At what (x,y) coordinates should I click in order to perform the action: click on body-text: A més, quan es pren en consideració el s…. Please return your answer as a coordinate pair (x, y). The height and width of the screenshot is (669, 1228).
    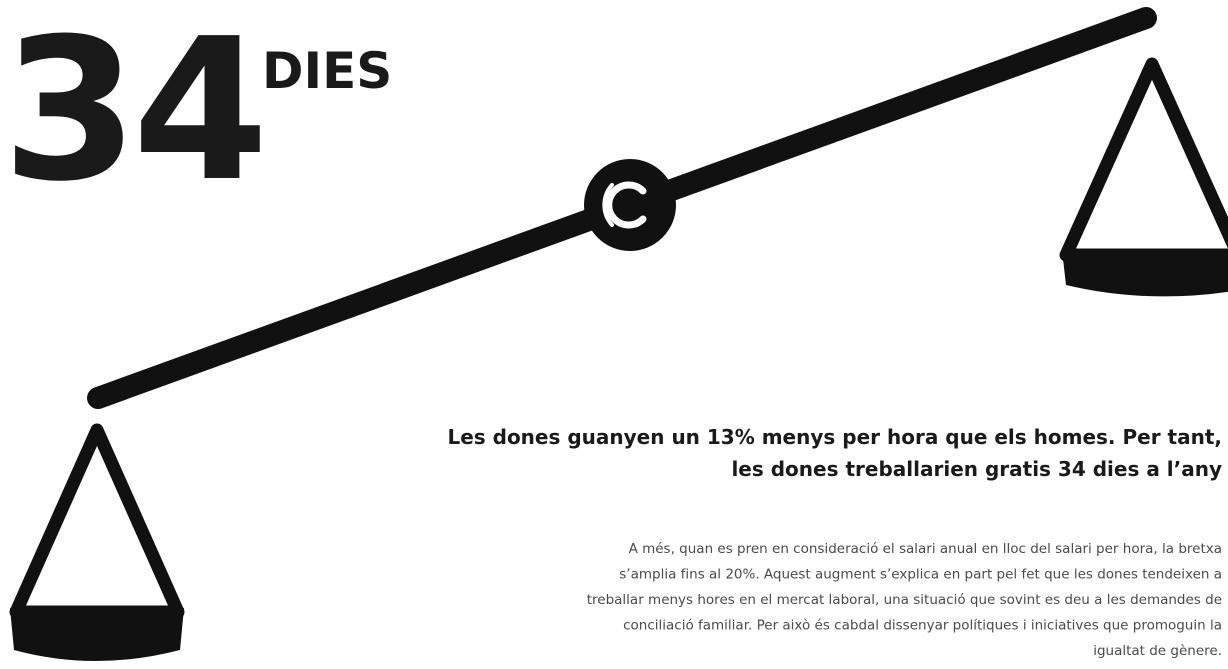
    Looking at the image, I should click on (904, 600).